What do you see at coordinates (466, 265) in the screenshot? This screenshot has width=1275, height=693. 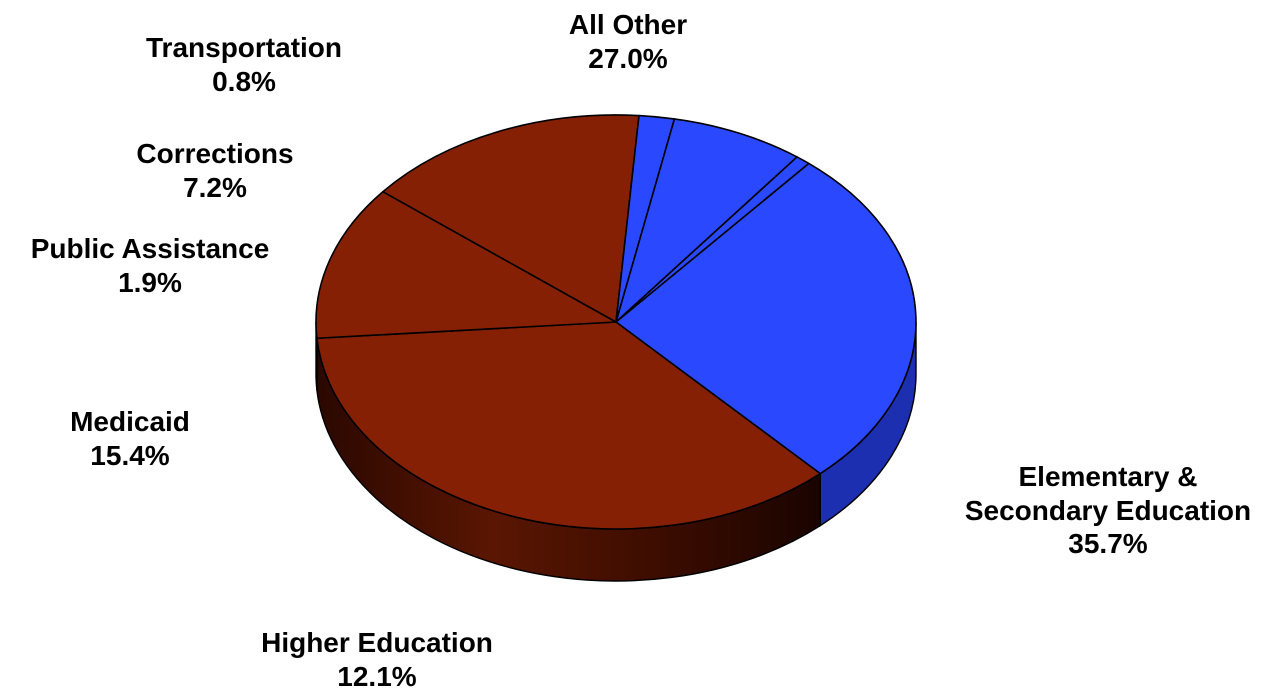 I see `slice-higher-education` at bounding box center [466, 265].